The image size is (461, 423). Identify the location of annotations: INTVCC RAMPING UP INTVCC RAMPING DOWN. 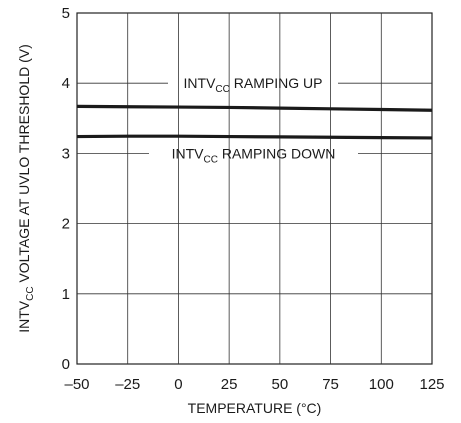
(254, 120).